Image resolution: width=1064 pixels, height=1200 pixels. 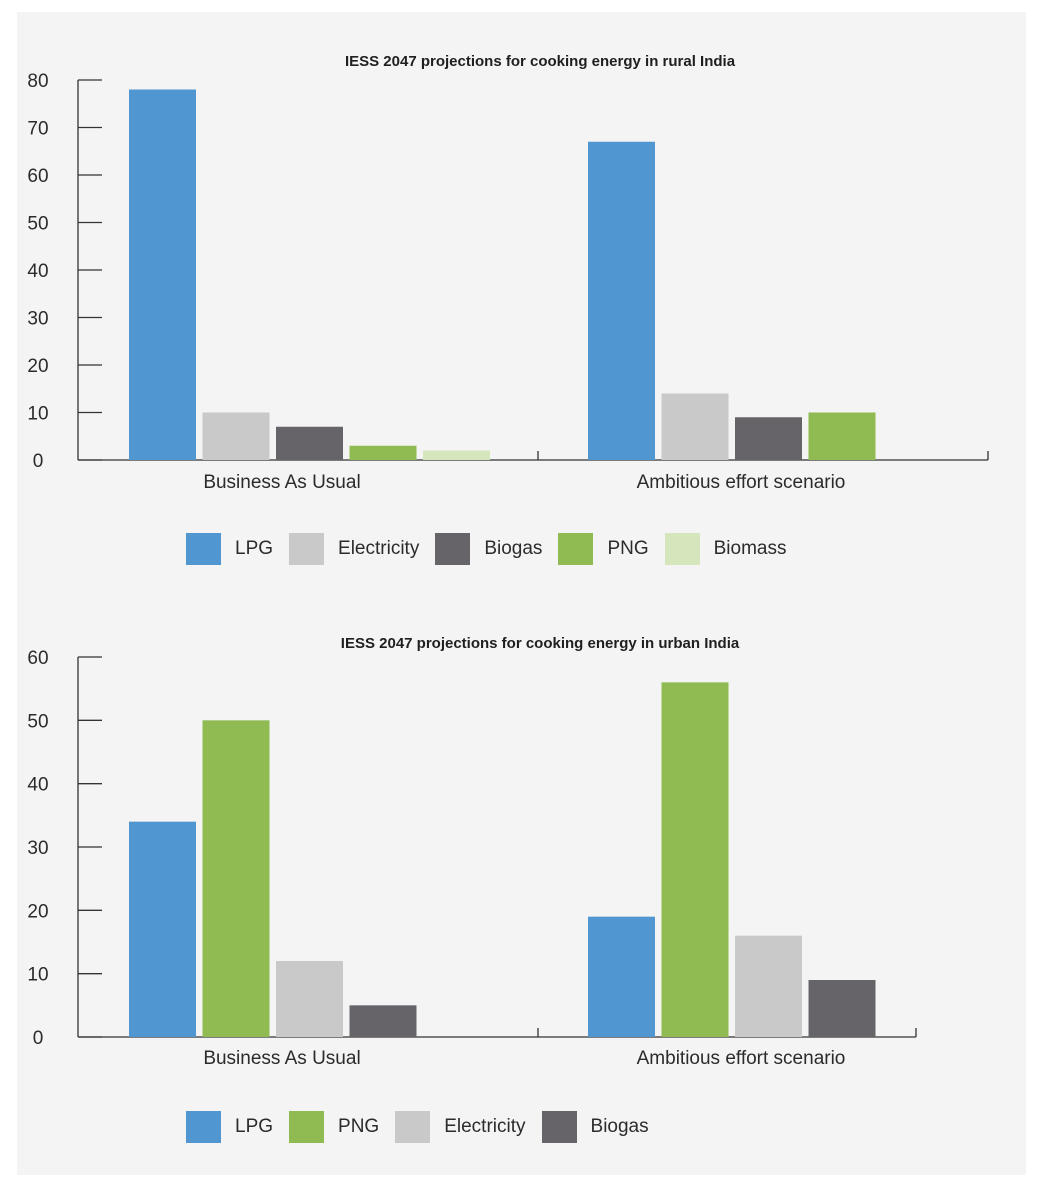 I want to click on urban-y-tick-label: 10, so click(x=37, y=975).